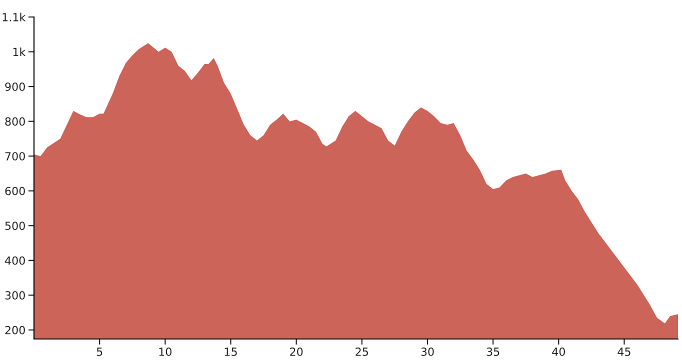  I want to click on y-tick-label: 1k, so click(19, 52).